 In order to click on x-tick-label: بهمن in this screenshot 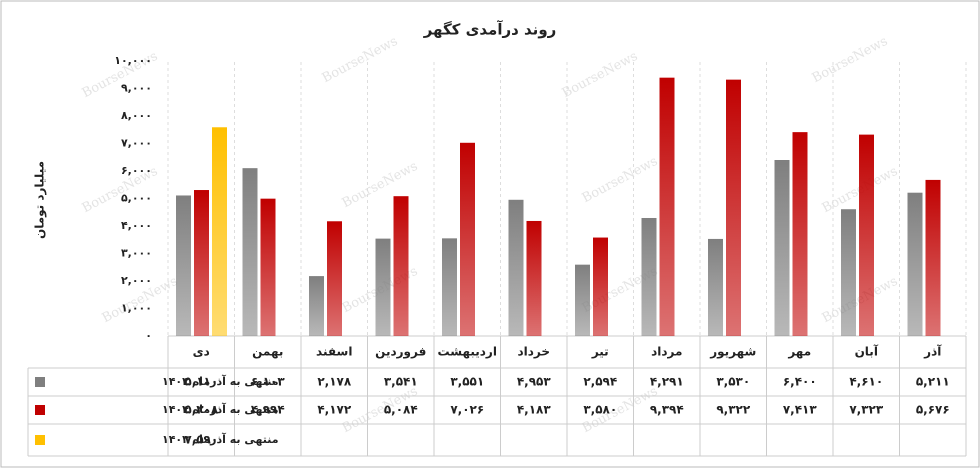, I will do `click(267, 352)`.